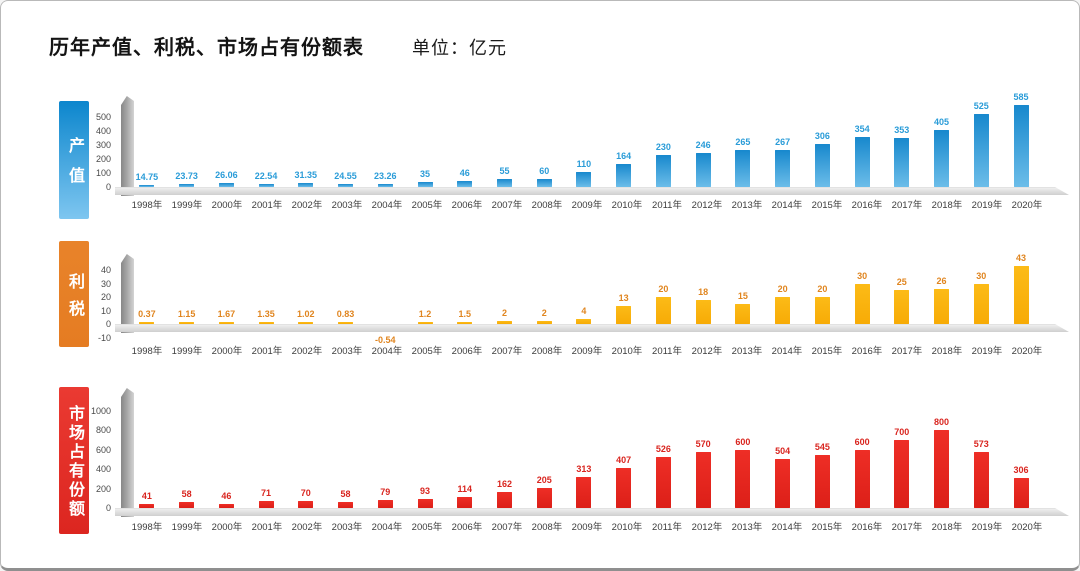 Image resolution: width=1080 pixels, height=571 pixels. What do you see at coordinates (901, 282) in the screenshot?
I see `bar-value-label: 25` at bounding box center [901, 282].